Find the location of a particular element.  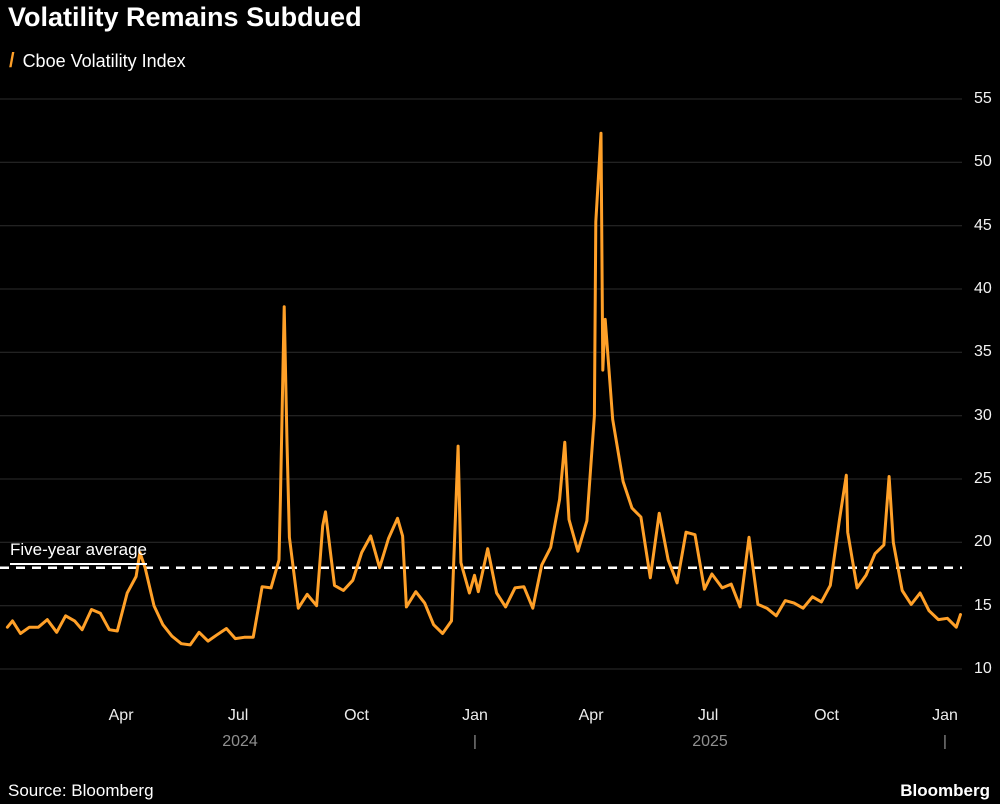

y-axis-label: 10 is located at coordinates (983, 668).